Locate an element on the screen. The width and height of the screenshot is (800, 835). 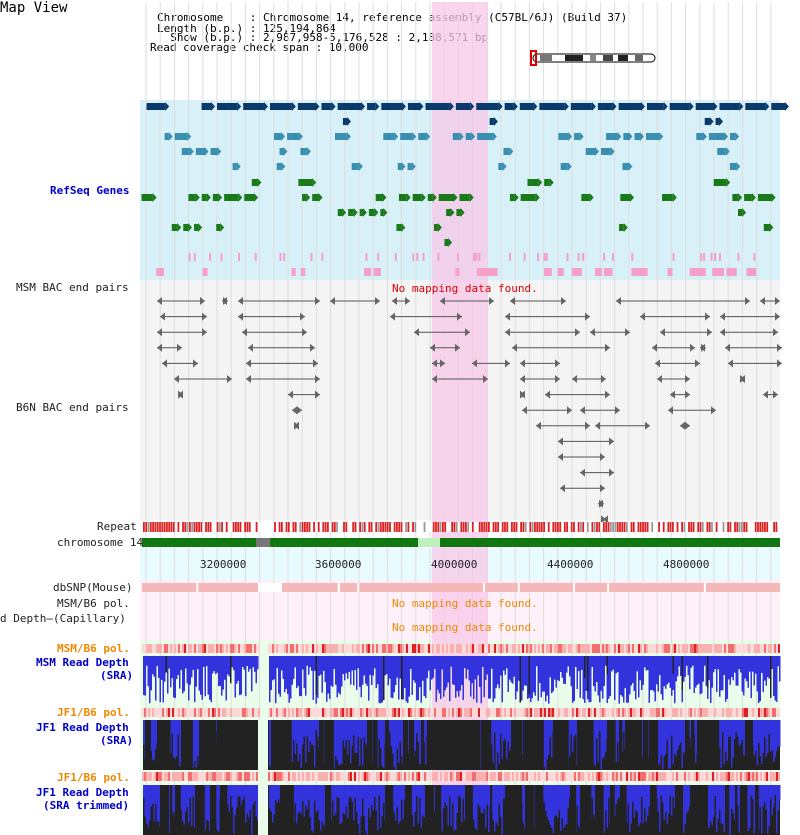
read-depth-capillary-label: d Depth̶(Capillary) is located at coordinates (63, 618).